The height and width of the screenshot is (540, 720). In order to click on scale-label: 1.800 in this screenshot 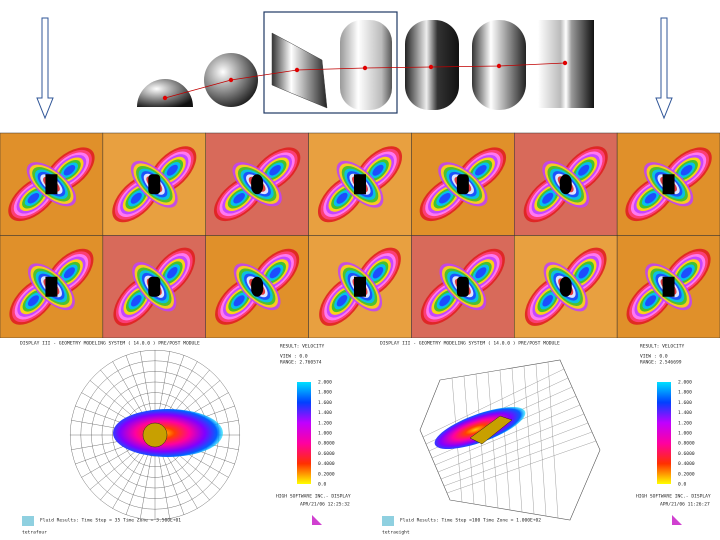, I will do `click(325, 393)`.